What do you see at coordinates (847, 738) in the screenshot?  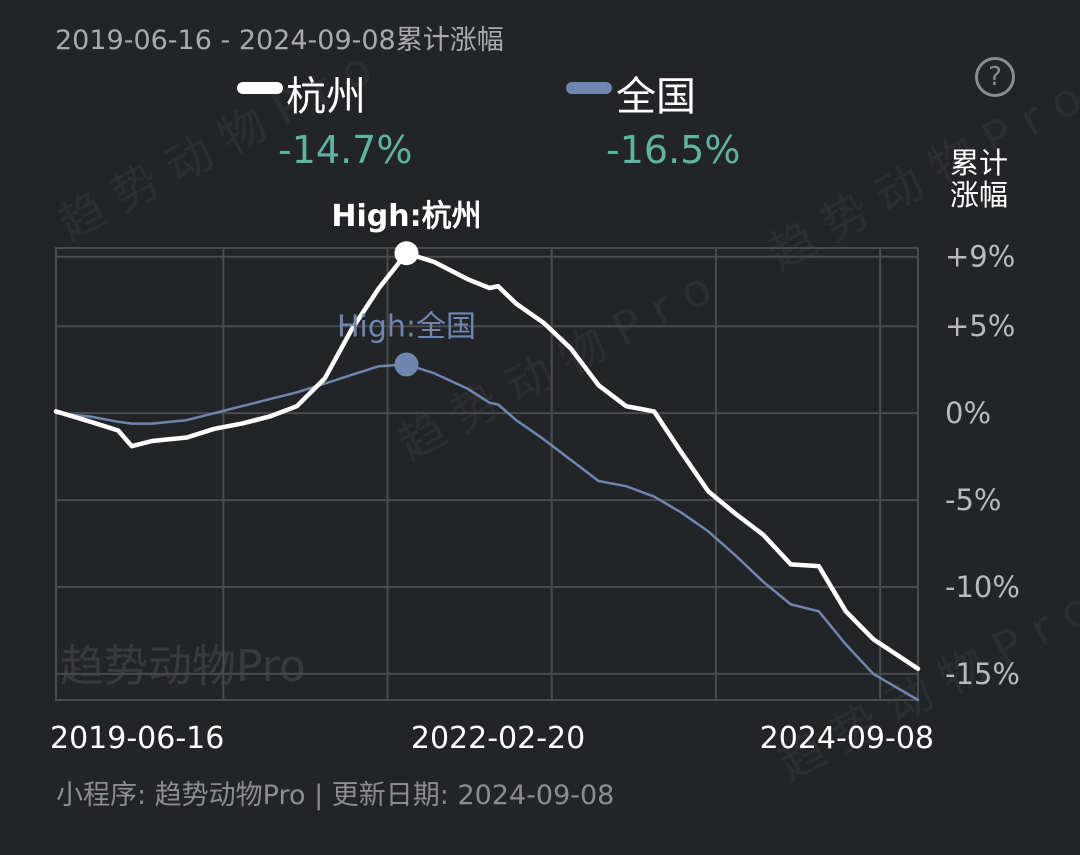 I see `x-tick-label: 2024-09-08` at bounding box center [847, 738].